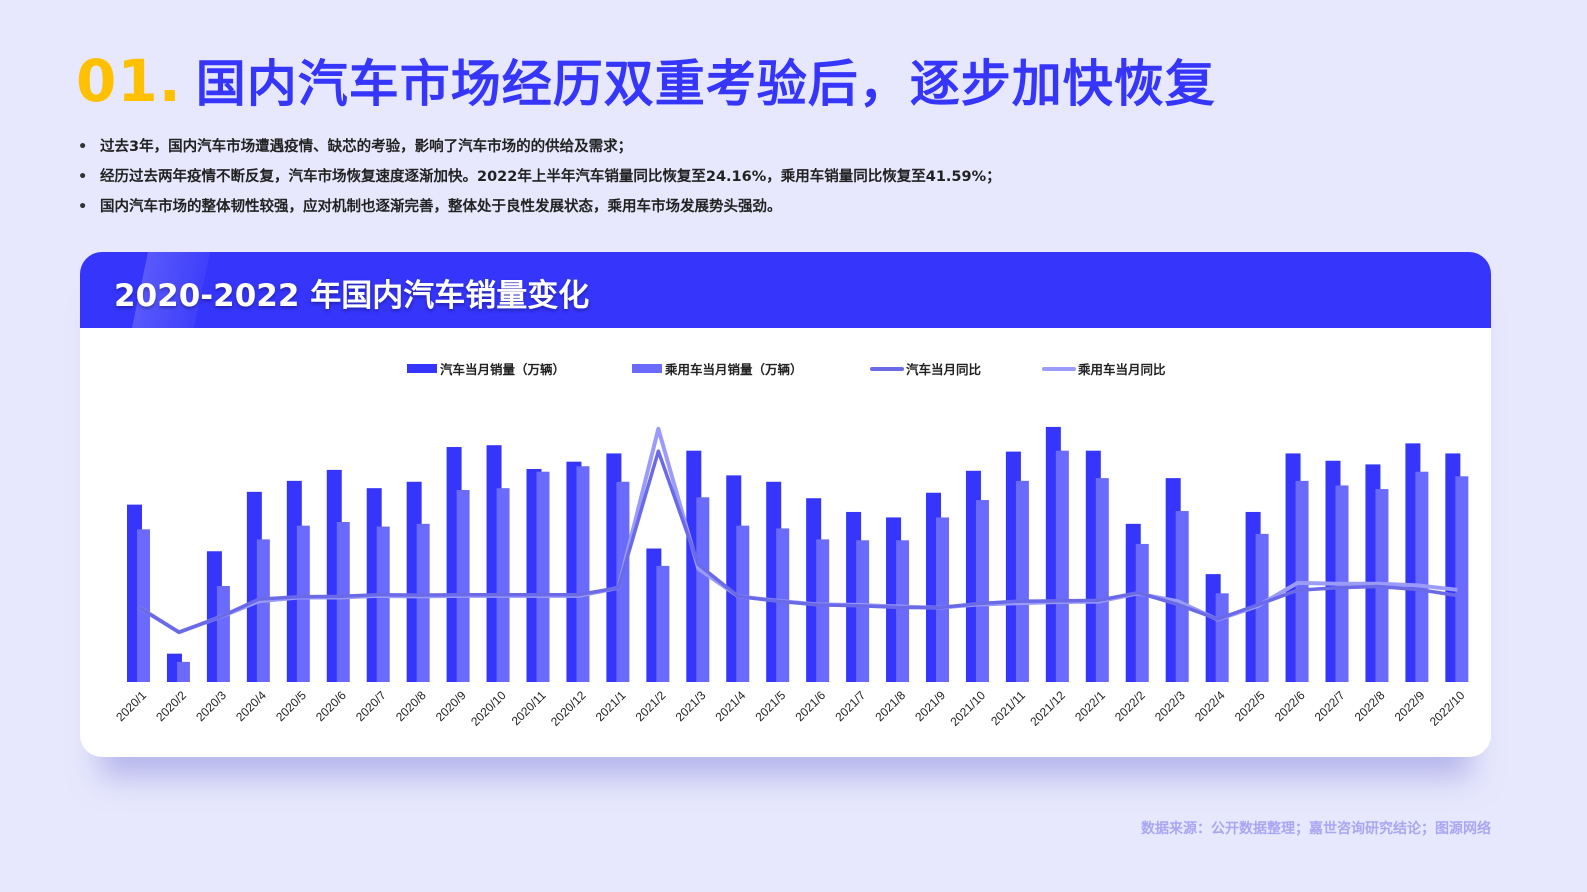 This screenshot has width=1587, height=892. Describe the element at coordinates (488, 708) in the screenshot. I see `x-axis-label: 2020/10` at that location.